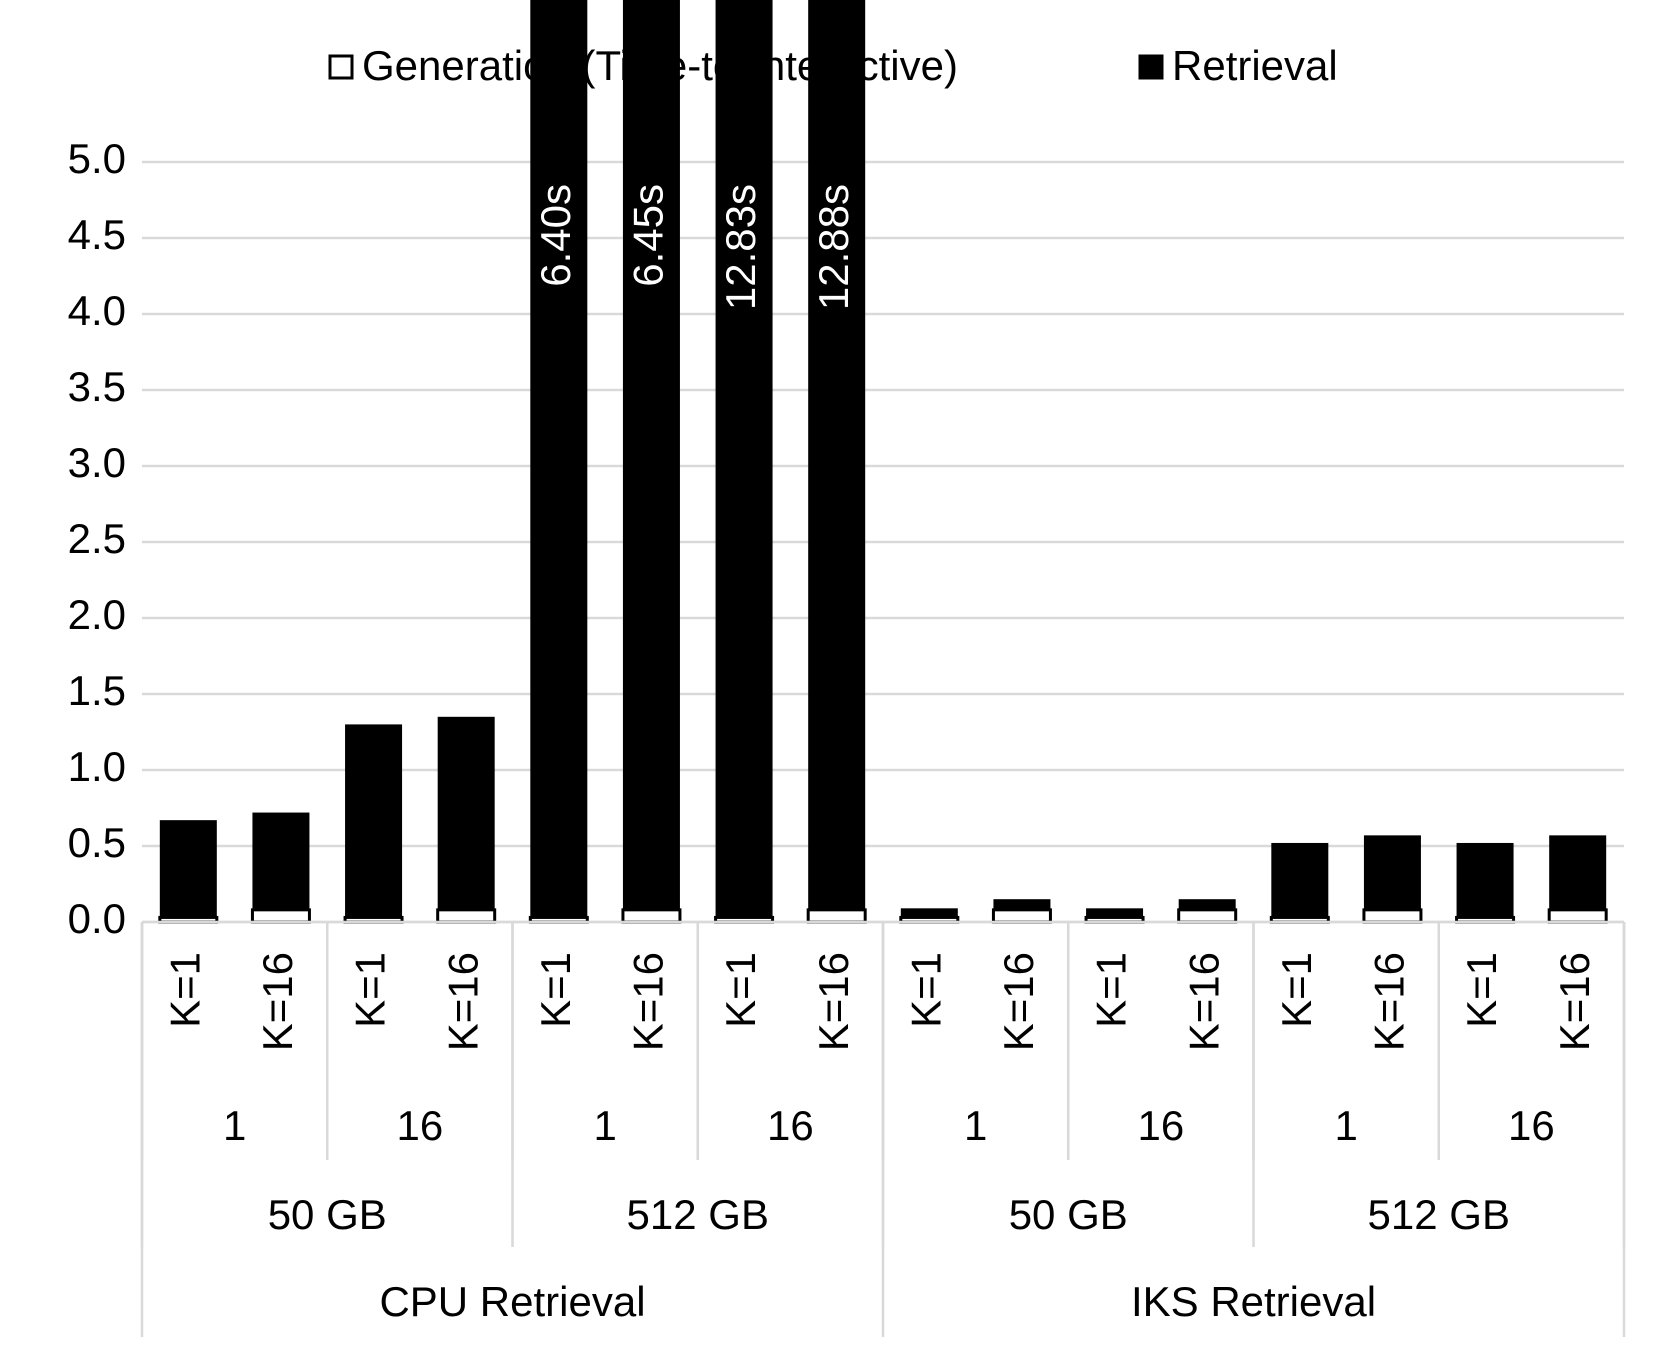 The image size is (1661, 1347). What do you see at coordinates (97, 690) in the screenshot?
I see `y-tick-label: 1.5` at bounding box center [97, 690].